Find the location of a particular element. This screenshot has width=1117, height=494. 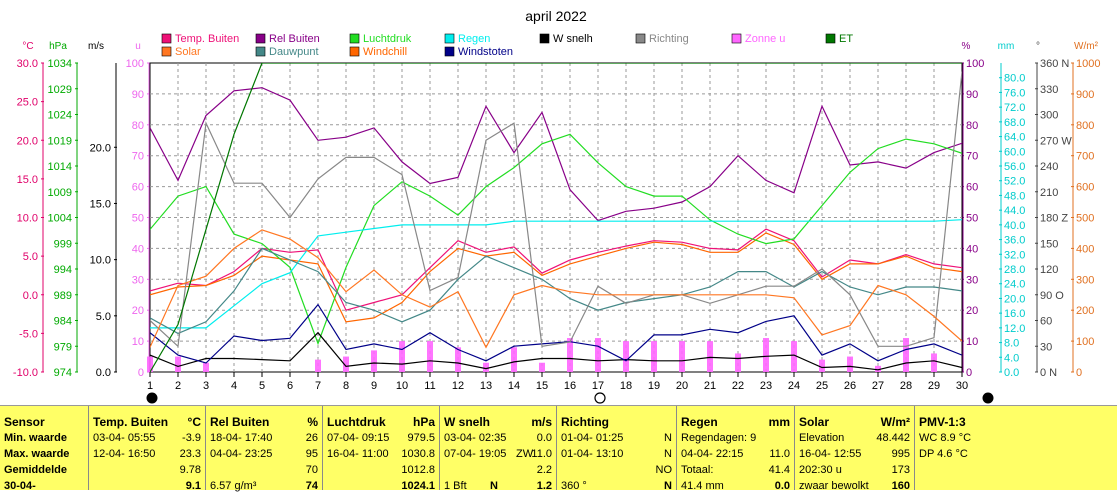

axis-tick-label: 360 N is located at coordinates (1054, 64).